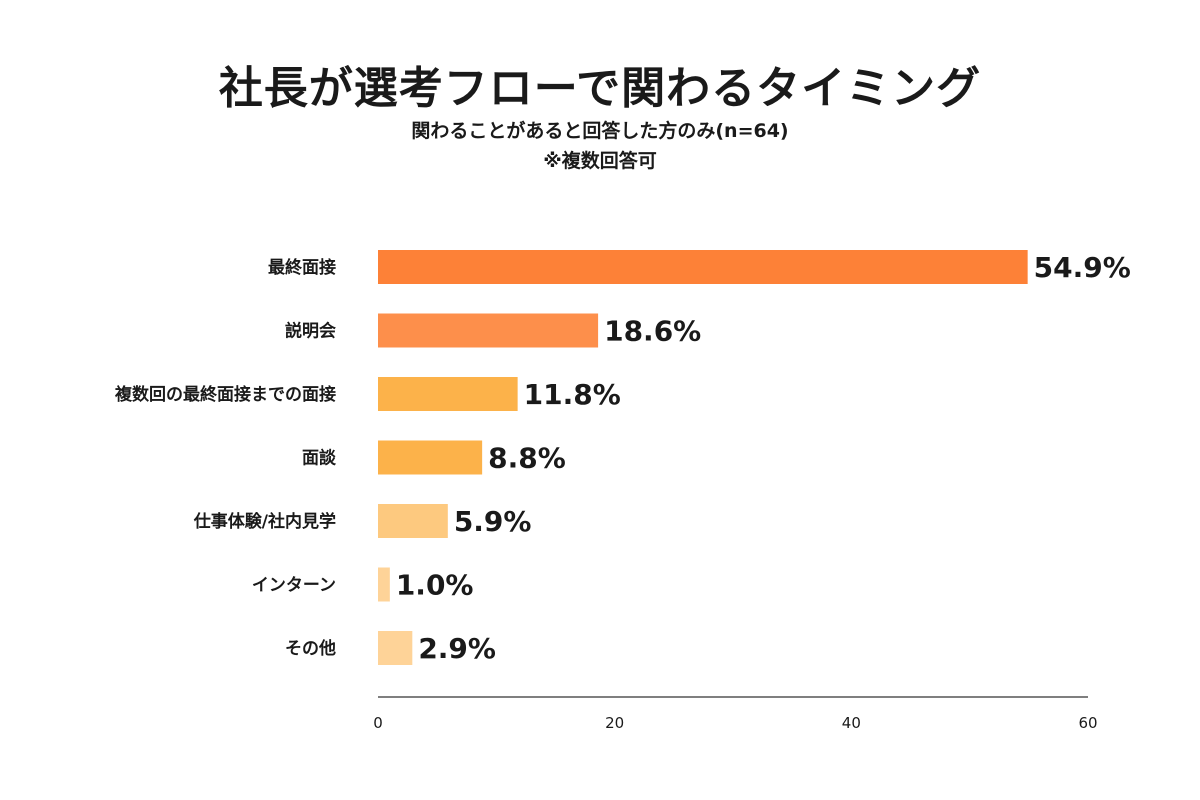  Describe the element at coordinates (1087, 723) in the screenshot. I see `x-tick-label: 60` at that location.